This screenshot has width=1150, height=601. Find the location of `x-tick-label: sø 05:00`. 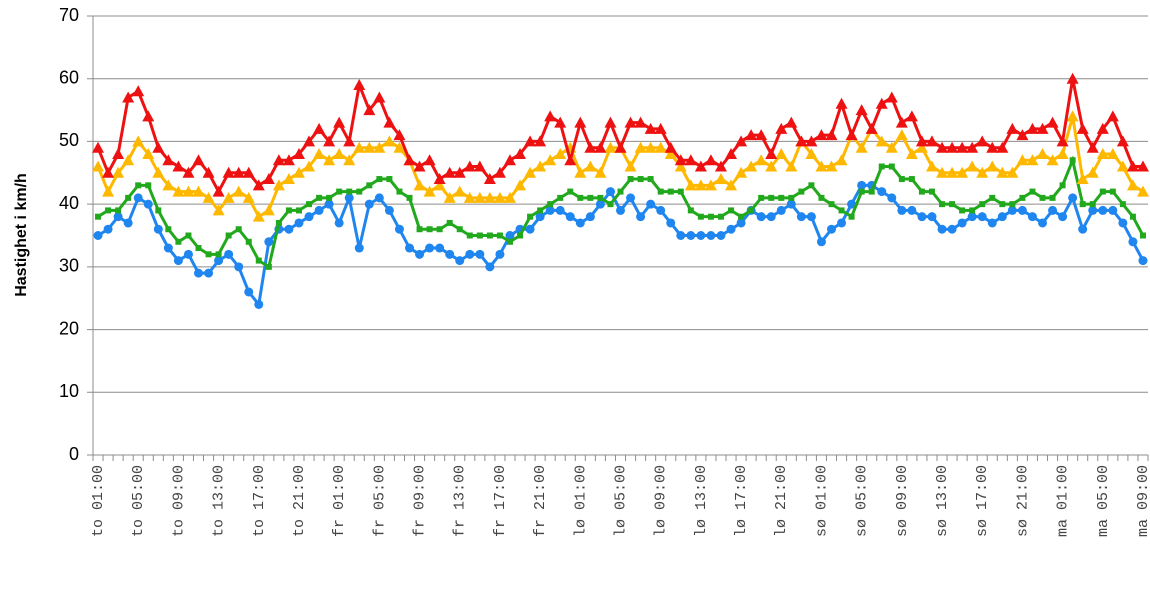

x-tick-label: sø 05:00 is located at coordinates (862, 501).